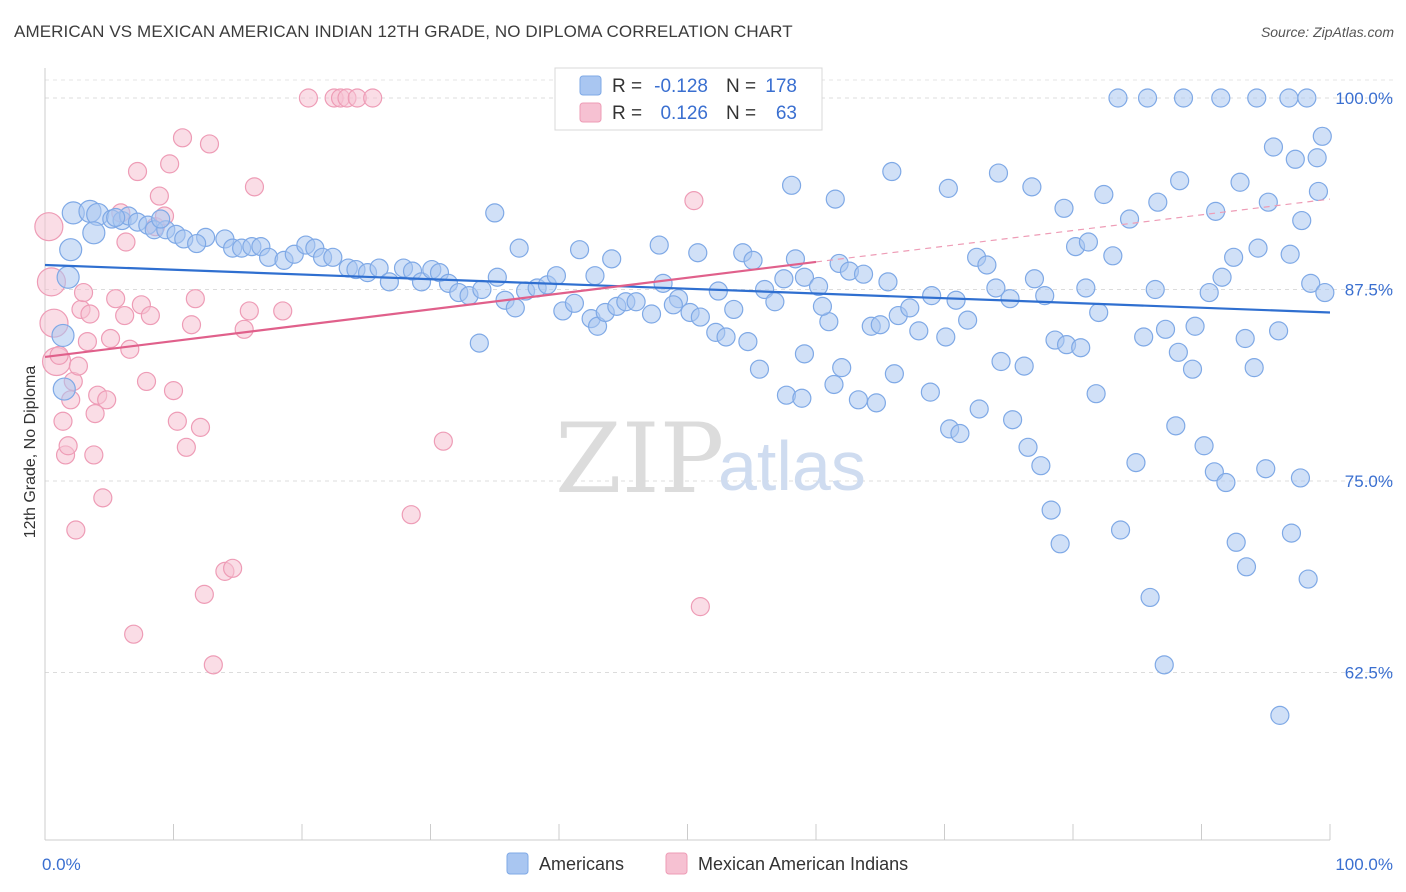  Describe the element at coordinates (639, 459) in the screenshot. I see `watermark-zip: ZIP` at that location.